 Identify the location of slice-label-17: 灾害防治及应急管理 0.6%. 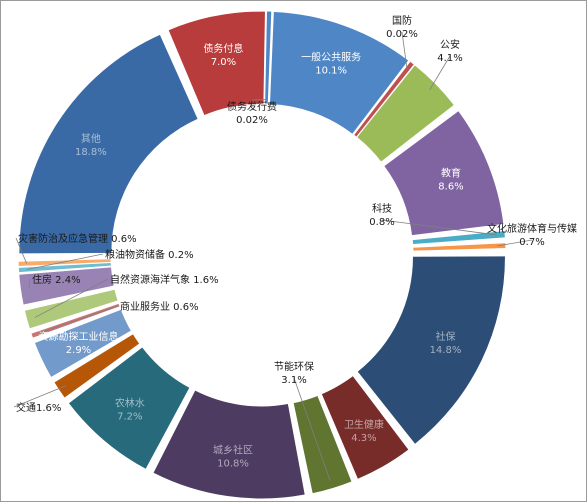
(77, 238).